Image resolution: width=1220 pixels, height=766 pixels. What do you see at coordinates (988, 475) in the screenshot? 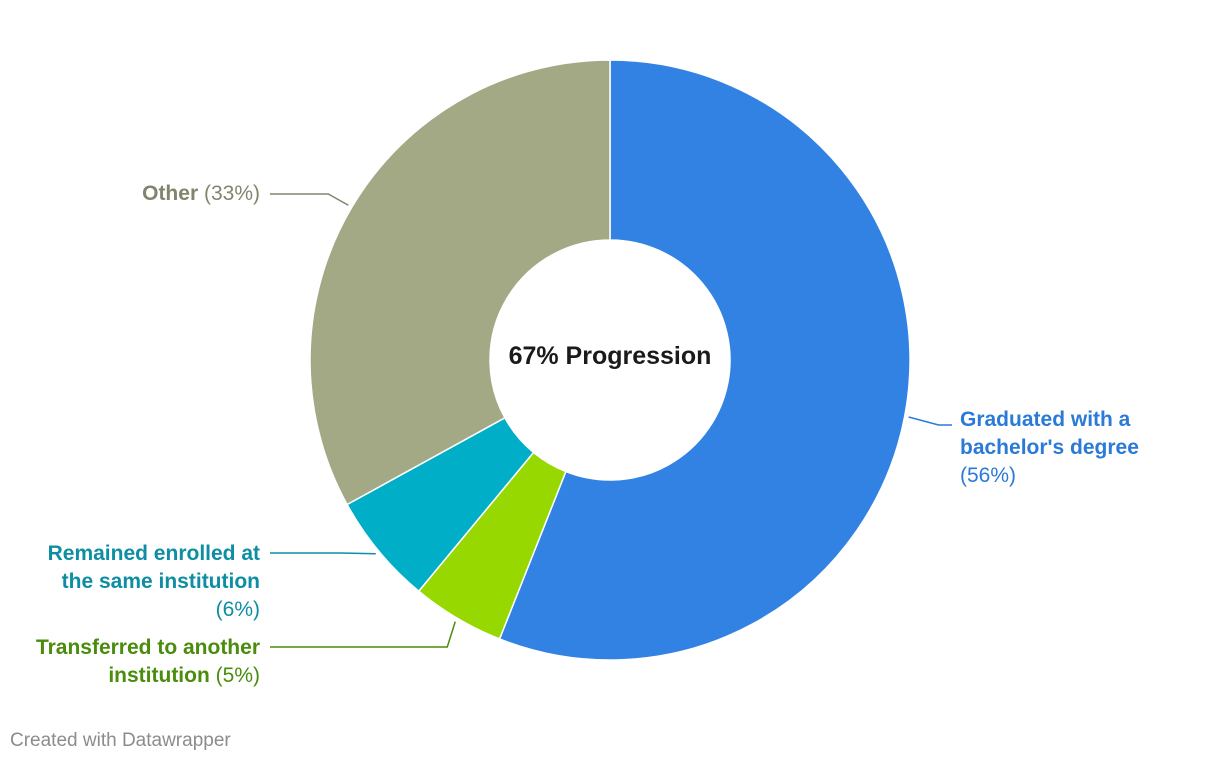
I see `label-graduated-value: (56%)` at bounding box center [988, 475].